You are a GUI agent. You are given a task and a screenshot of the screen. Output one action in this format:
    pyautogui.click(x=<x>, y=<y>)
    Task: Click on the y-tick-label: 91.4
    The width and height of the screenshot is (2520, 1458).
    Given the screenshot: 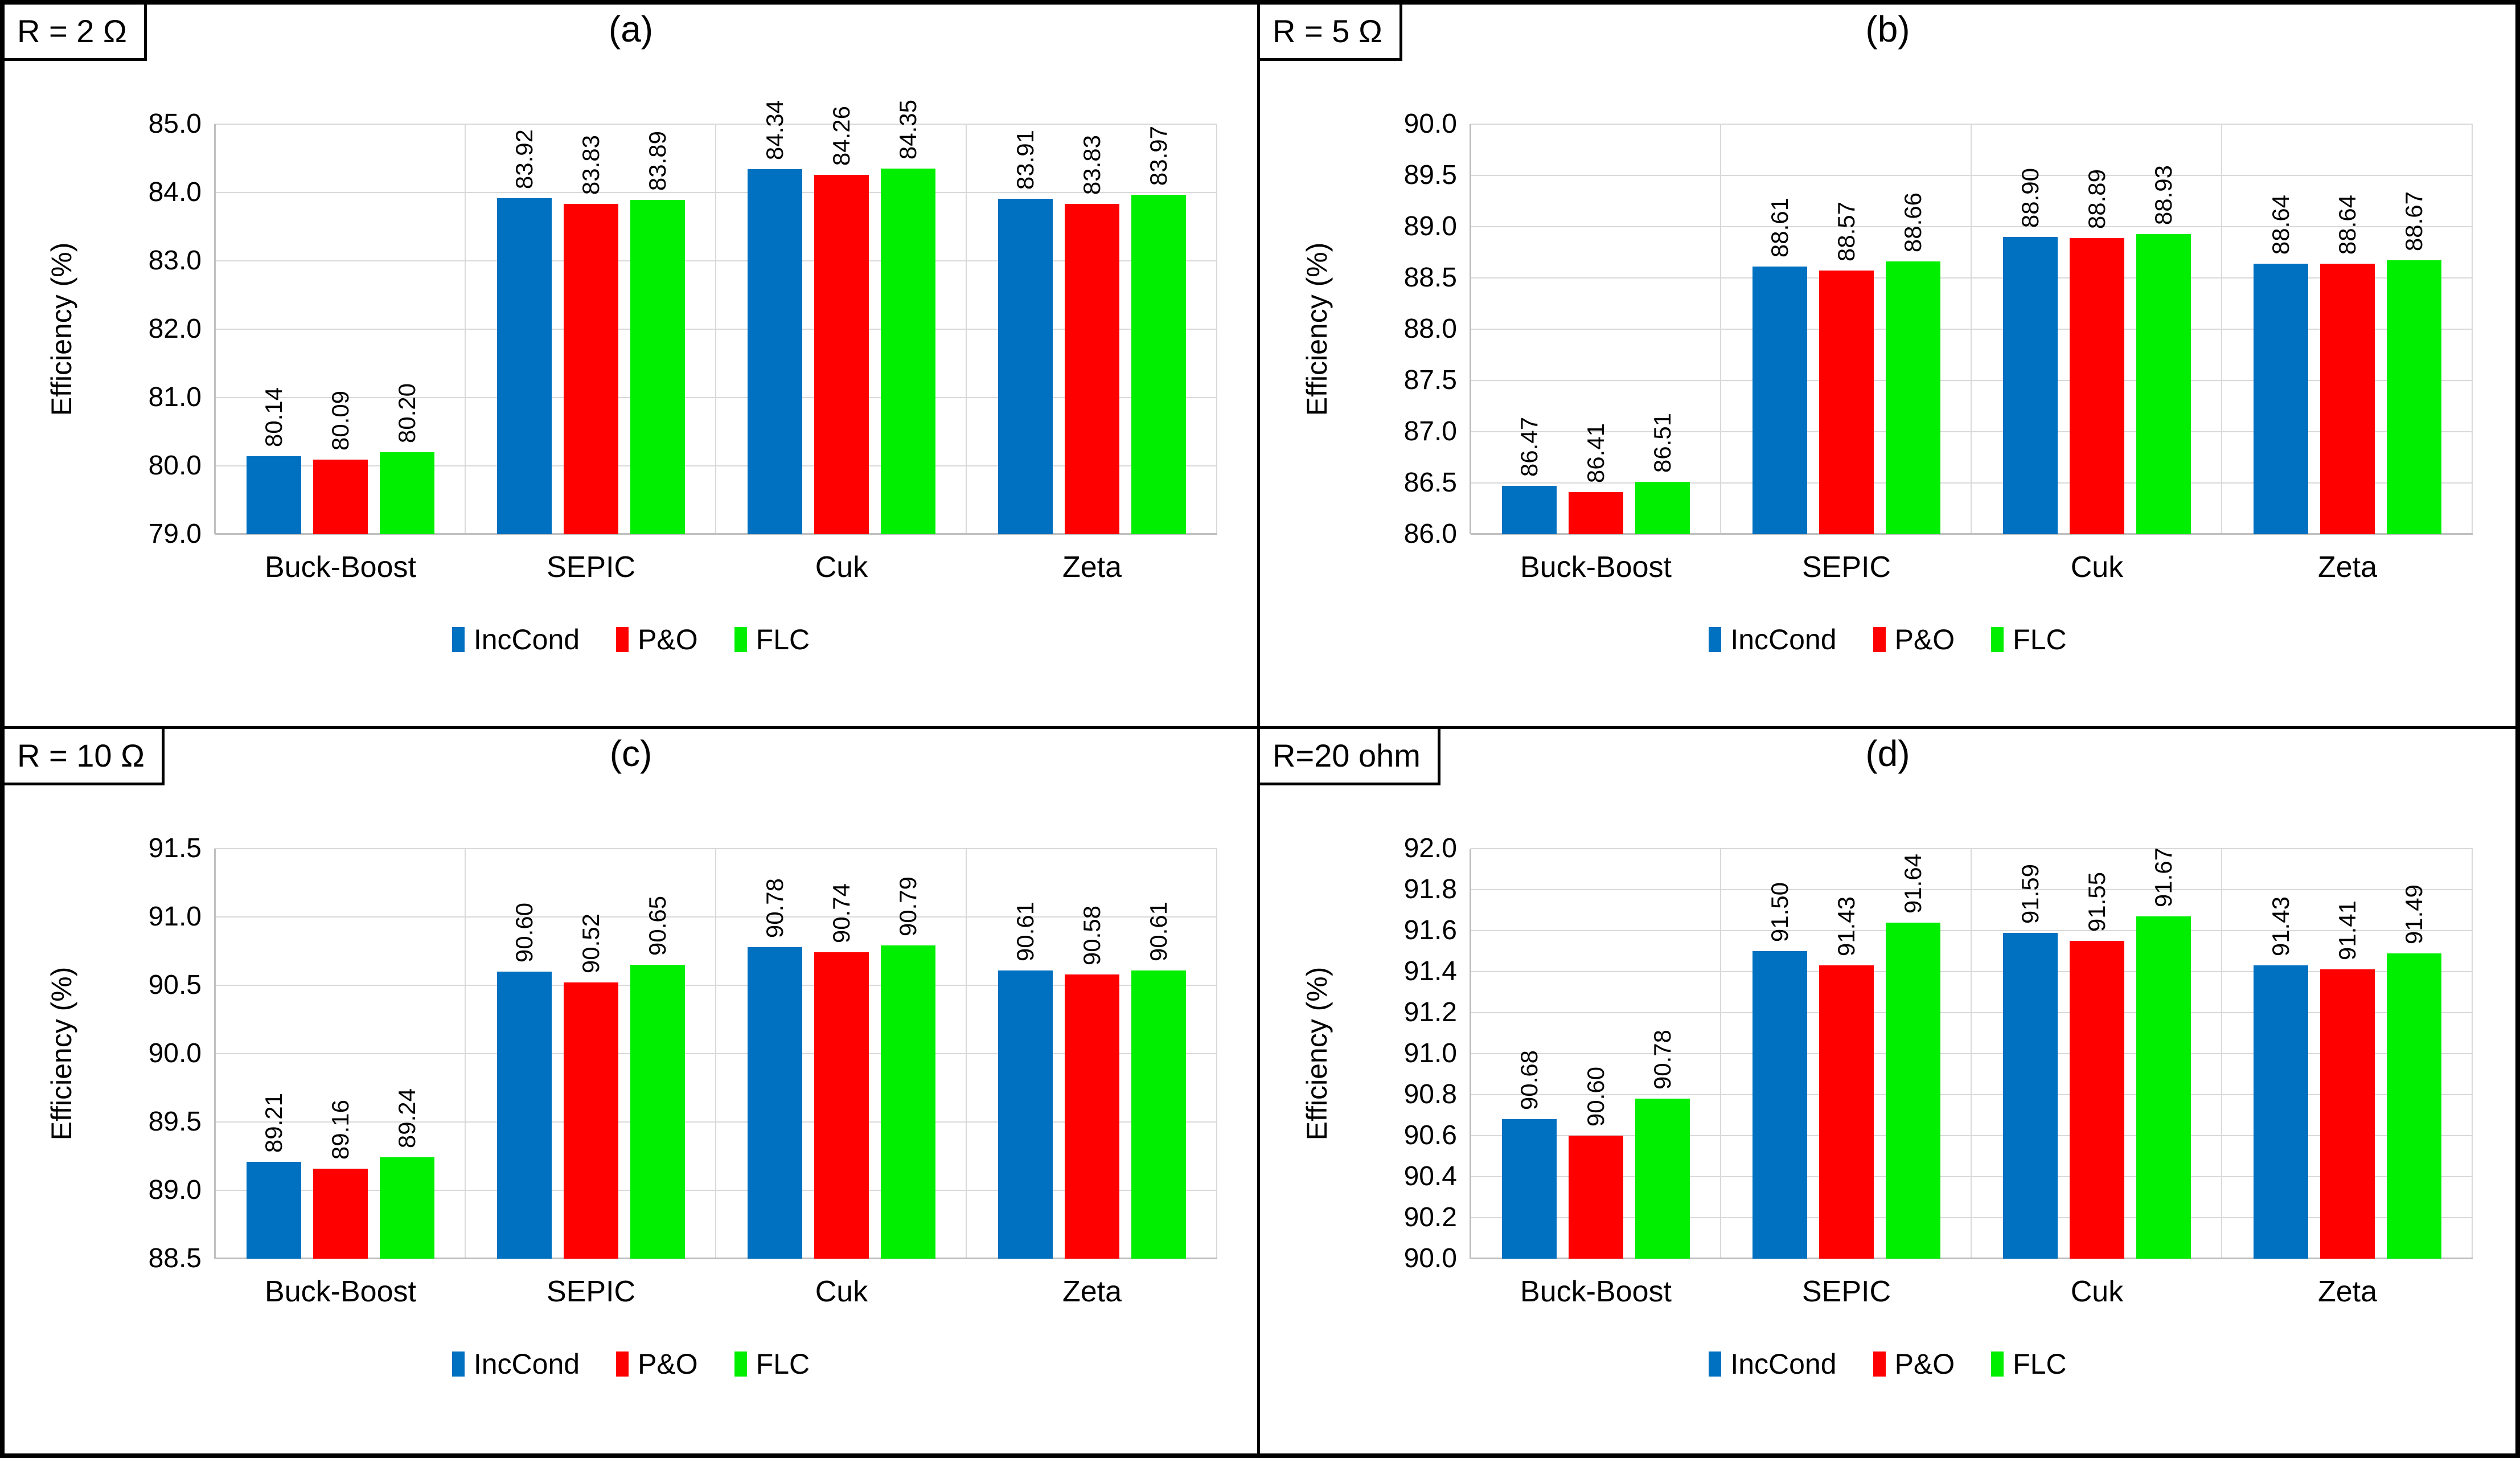 What is the action you would take?
    pyautogui.click(x=1430, y=971)
    